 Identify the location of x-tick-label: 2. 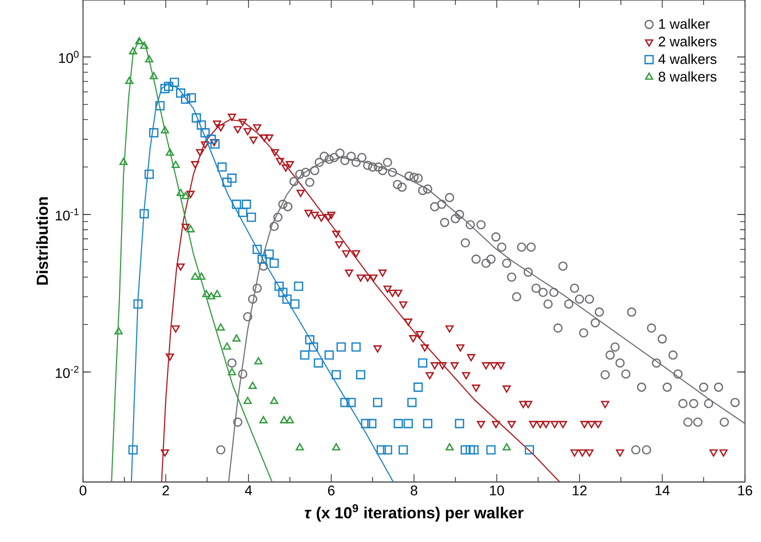
(165, 491).